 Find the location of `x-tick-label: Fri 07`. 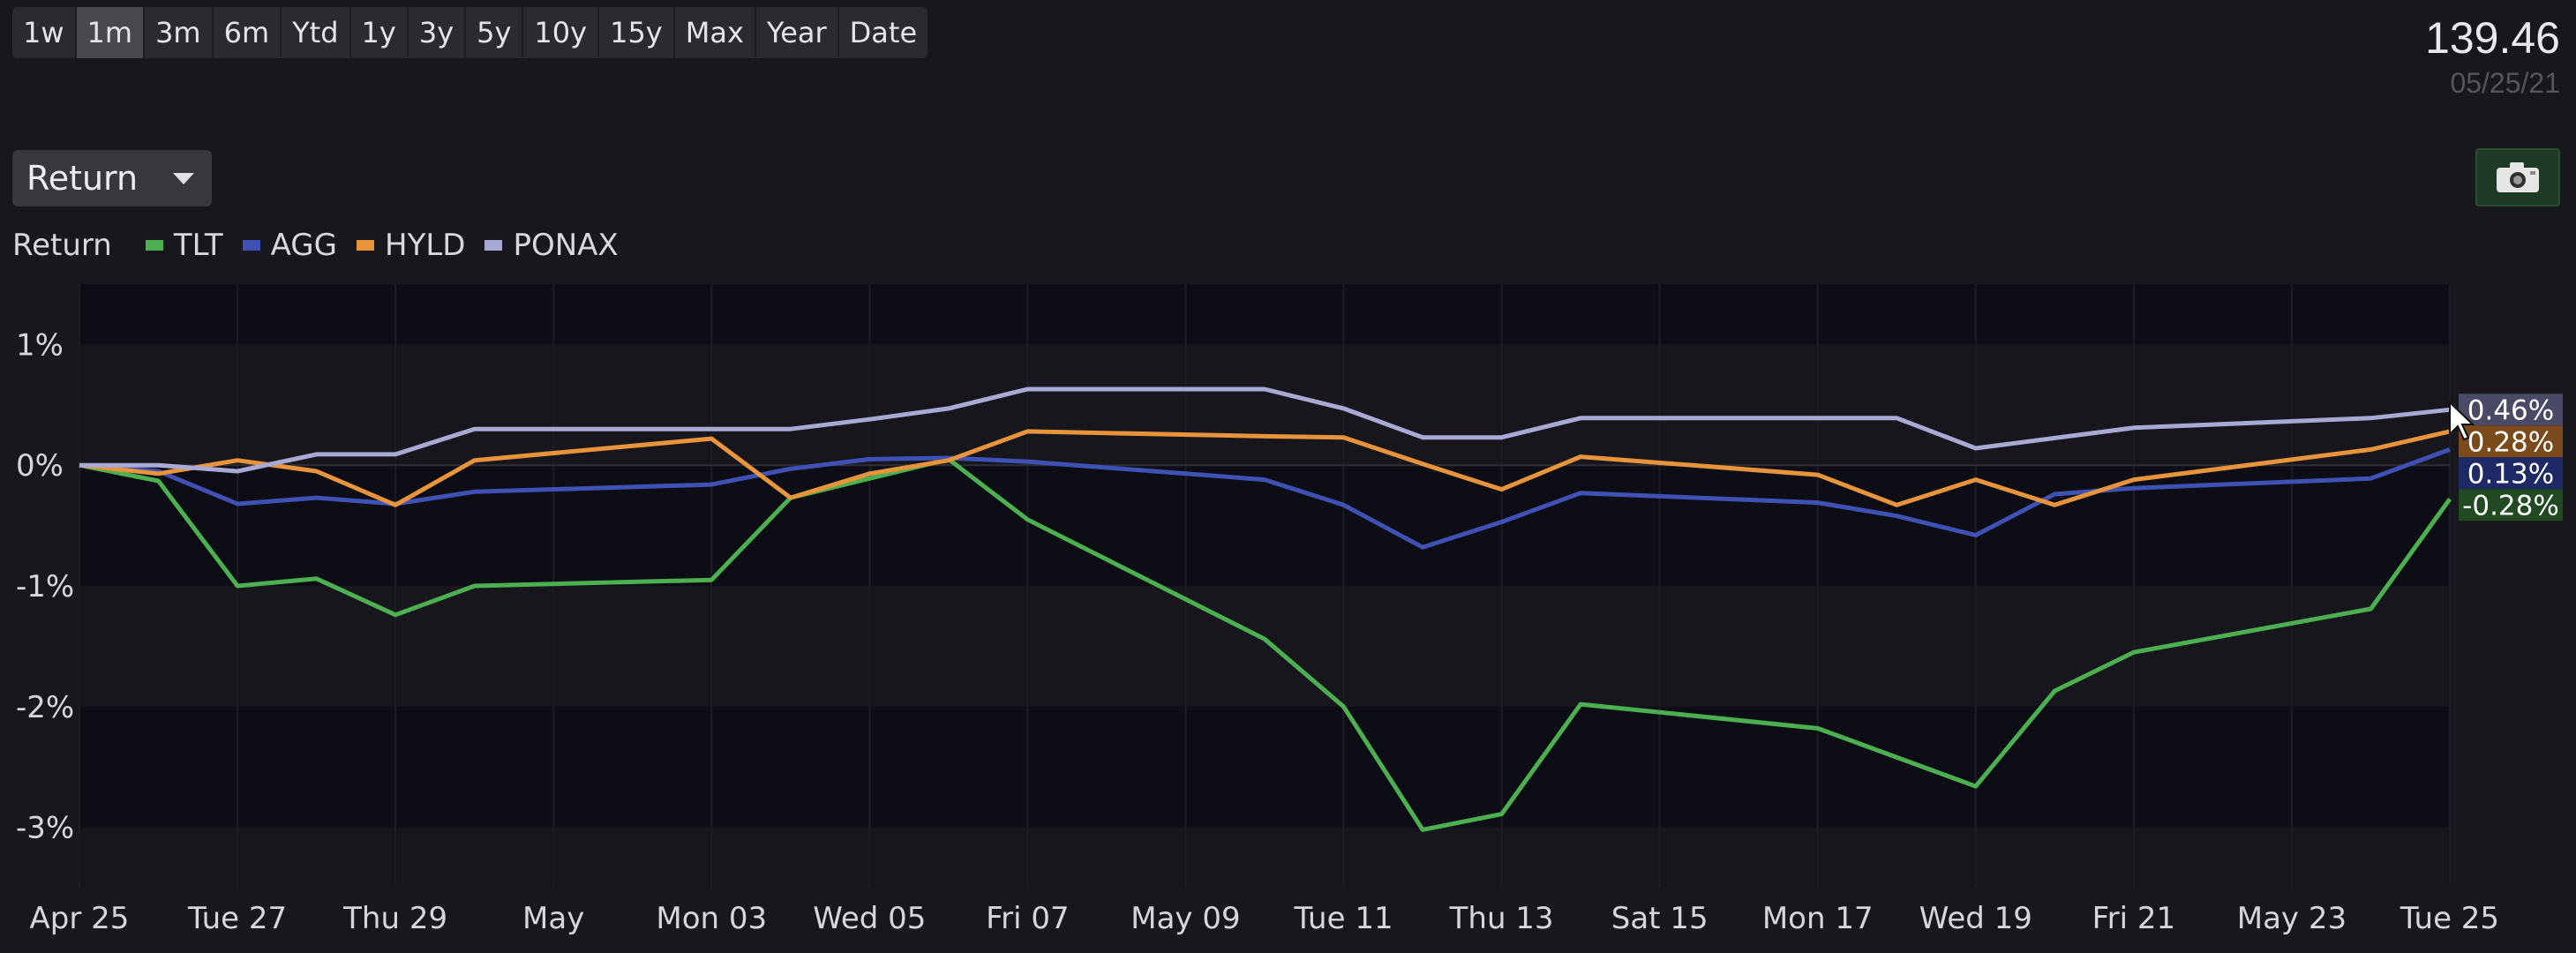

x-tick-label: Fri 07 is located at coordinates (1028, 918).